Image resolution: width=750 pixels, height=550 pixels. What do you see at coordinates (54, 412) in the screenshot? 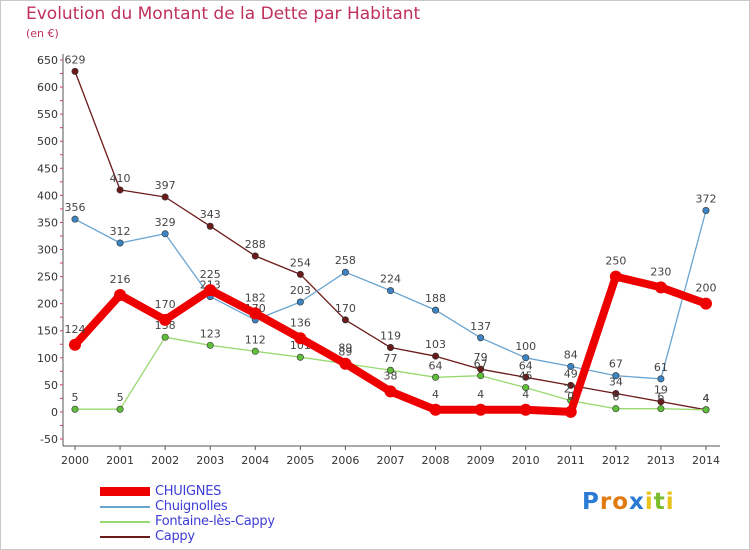
I see `y-tick-label: 0` at bounding box center [54, 412].